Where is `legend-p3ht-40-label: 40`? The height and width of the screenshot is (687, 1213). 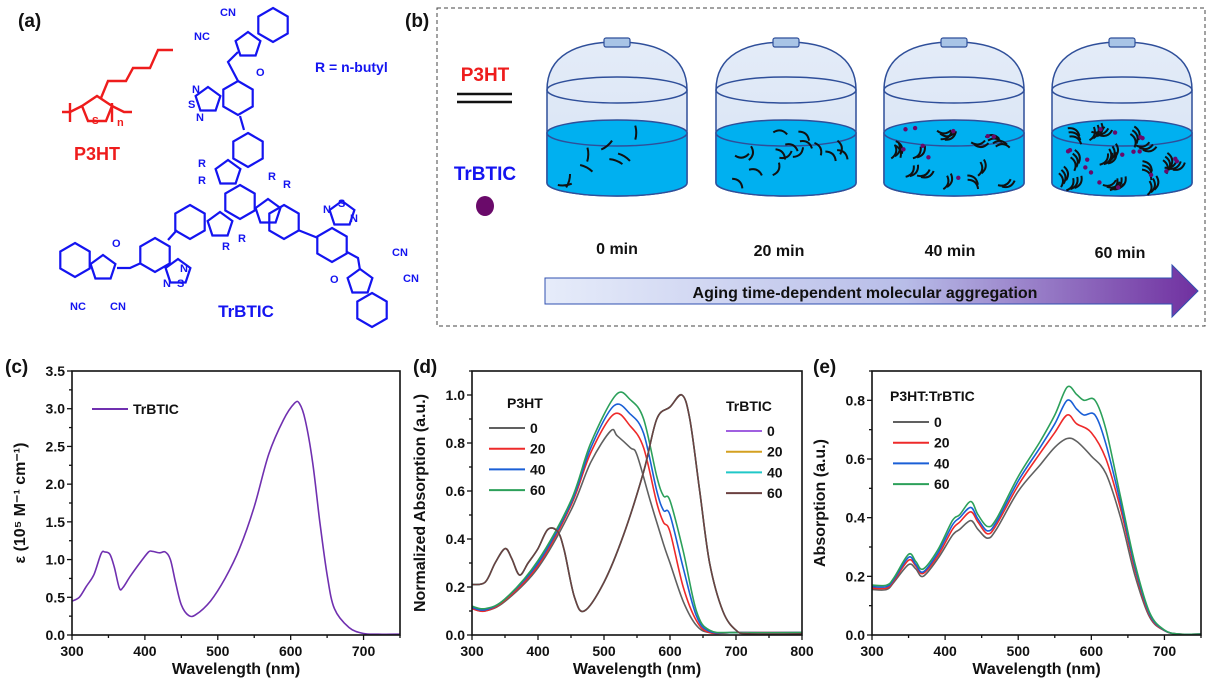 legend-p3ht-40-label: 40 is located at coordinates (538, 469).